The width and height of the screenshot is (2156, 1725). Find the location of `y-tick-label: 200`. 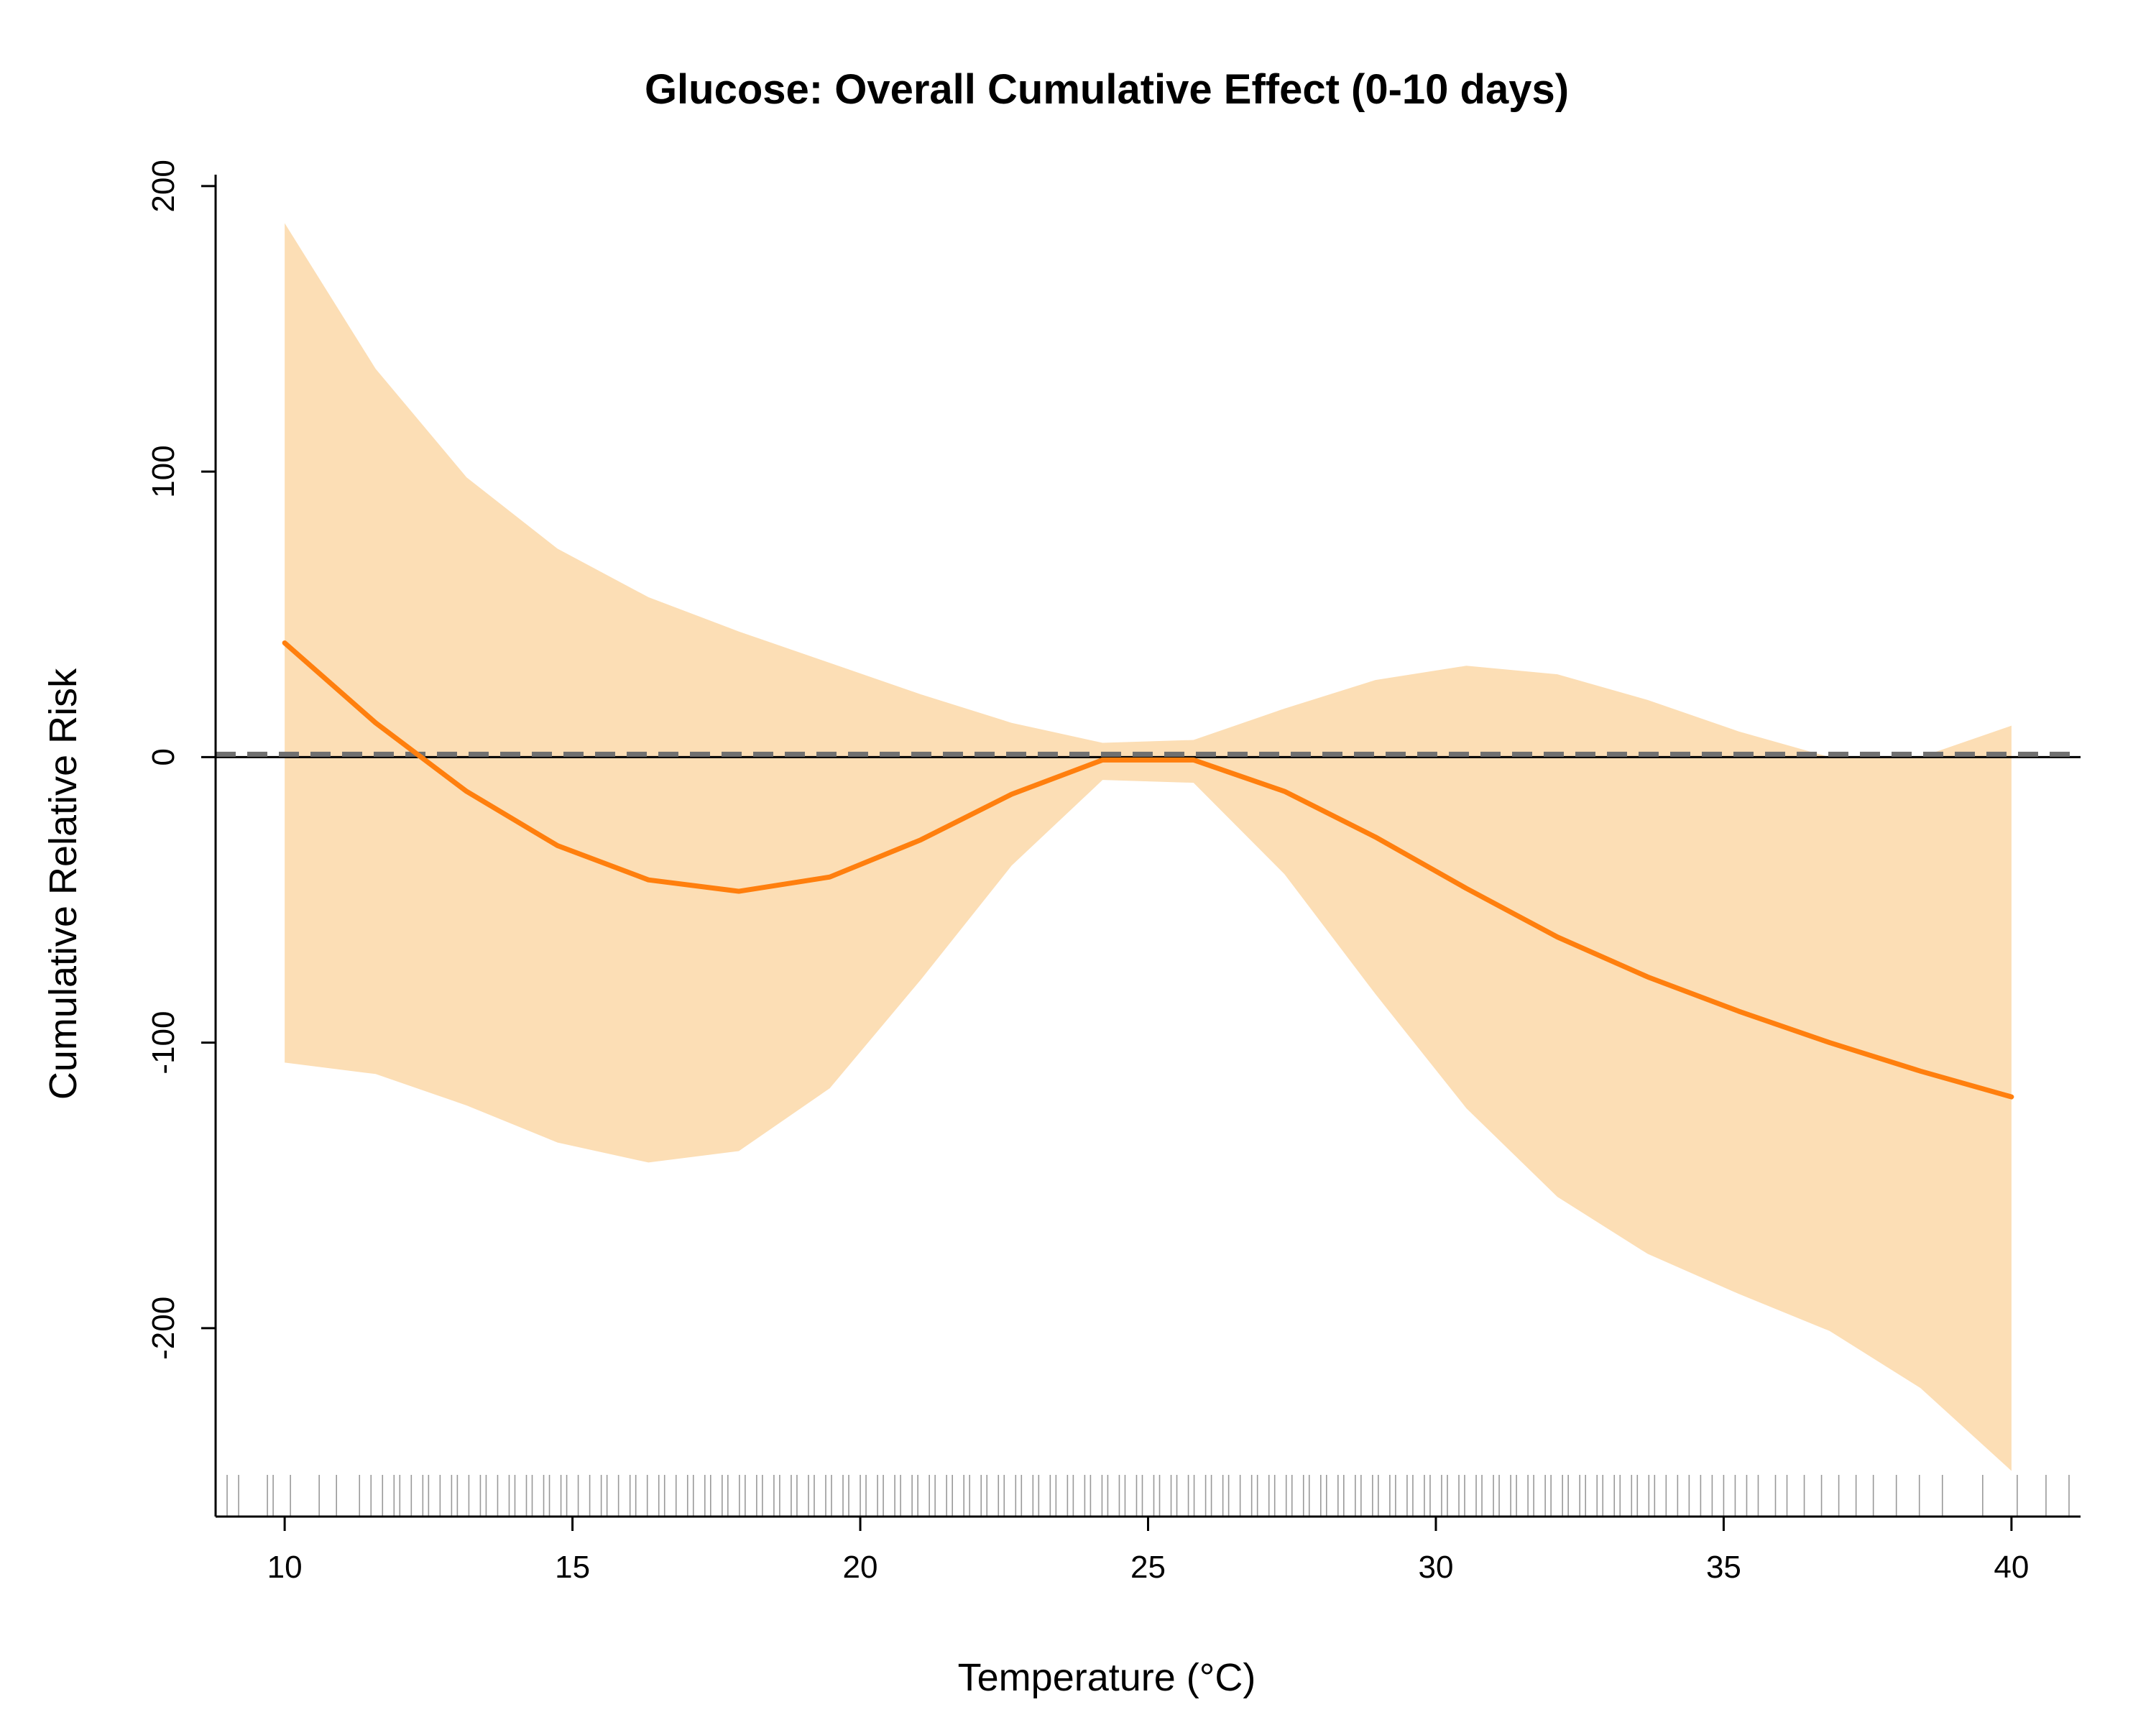

y-tick-label: 200 is located at coordinates (163, 186).